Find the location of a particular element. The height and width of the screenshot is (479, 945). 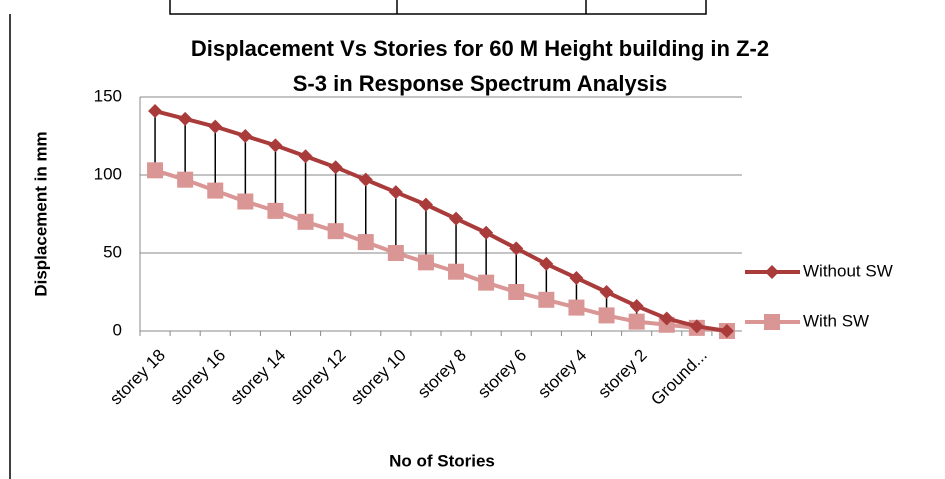

table-edge is located at coordinates (438, 7).